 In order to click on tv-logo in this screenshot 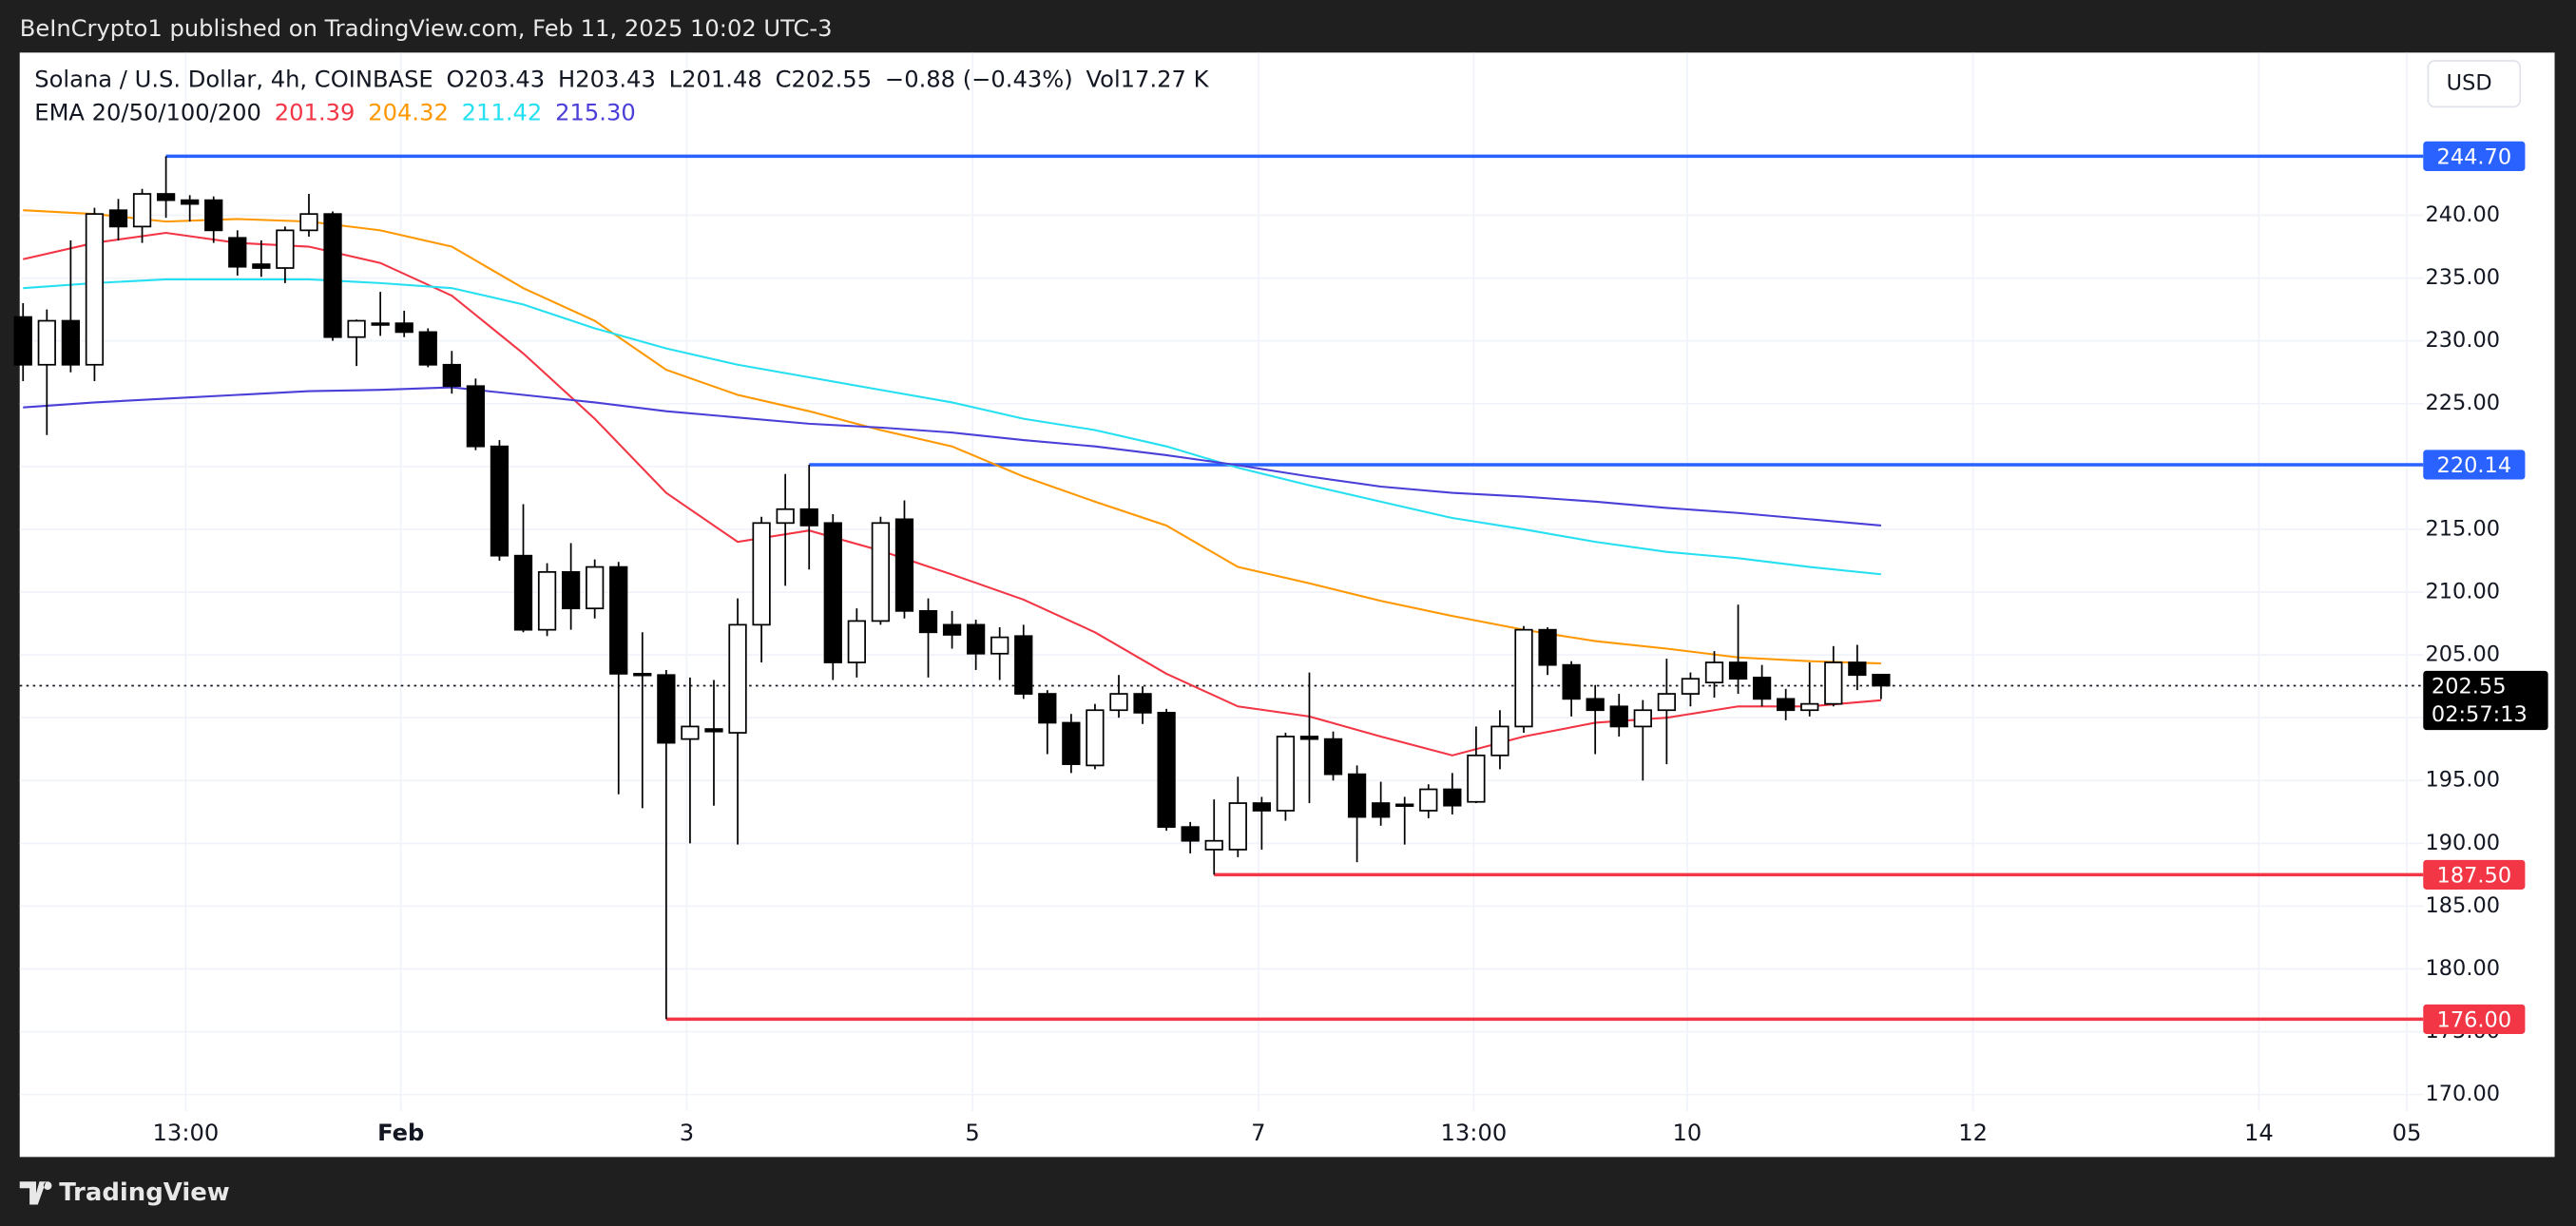, I will do `click(35, 1193)`.